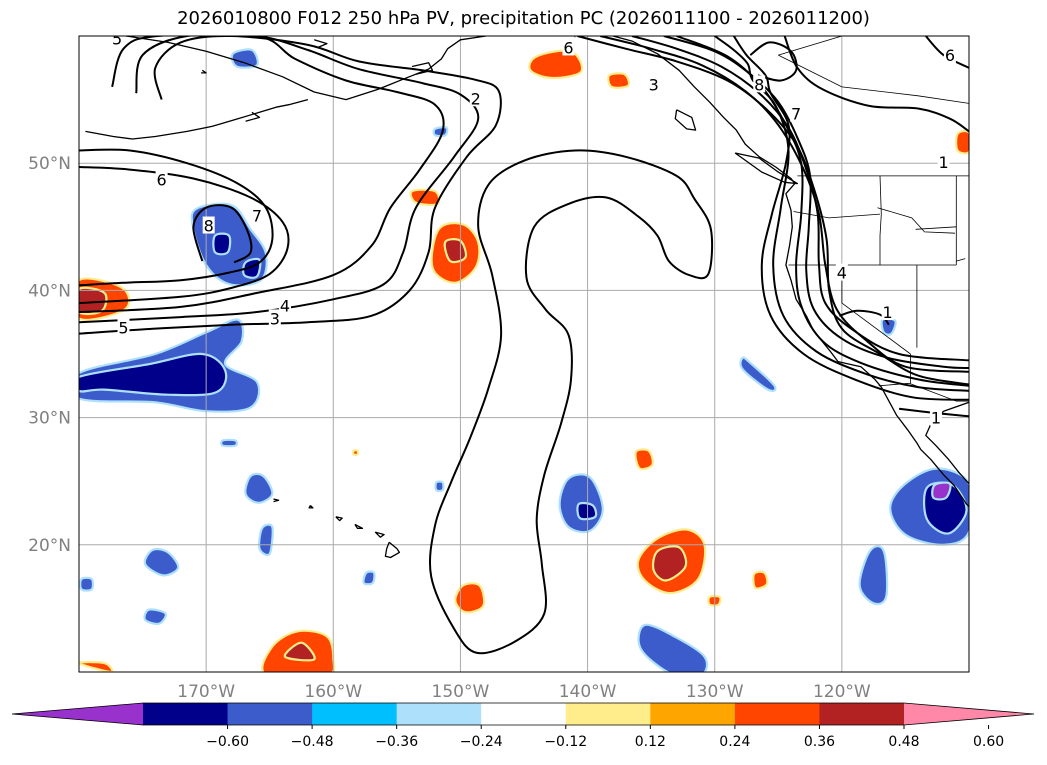 The height and width of the screenshot is (765, 1047). Describe the element at coordinates (49, 419) in the screenshot. I see `latitude-label: 30°N` at that location.